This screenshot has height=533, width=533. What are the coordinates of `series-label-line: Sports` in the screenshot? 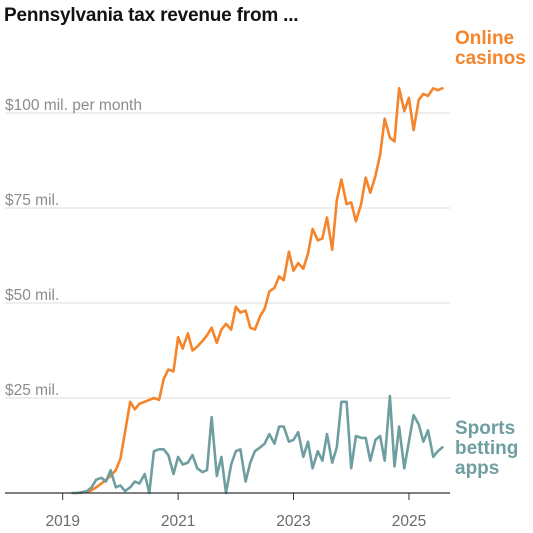 It's located at (485, 428).